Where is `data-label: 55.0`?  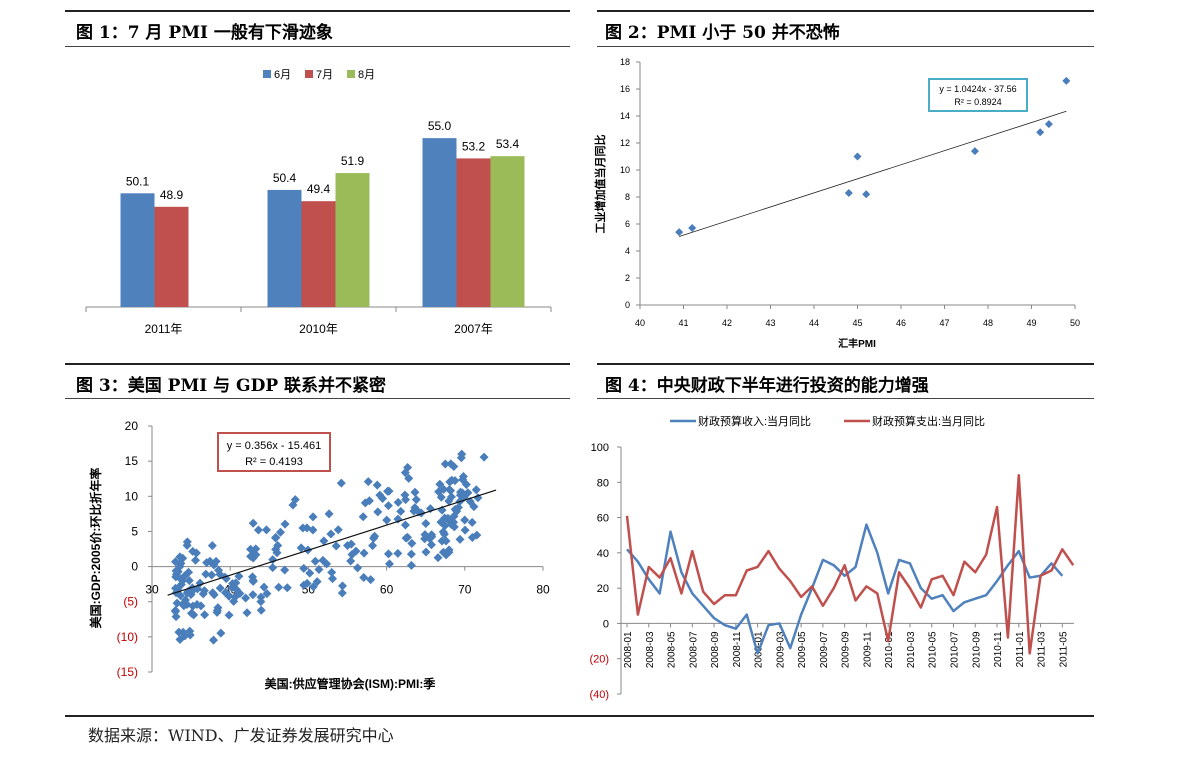
data-label: 55.0 is located at coordinates (440, 126).